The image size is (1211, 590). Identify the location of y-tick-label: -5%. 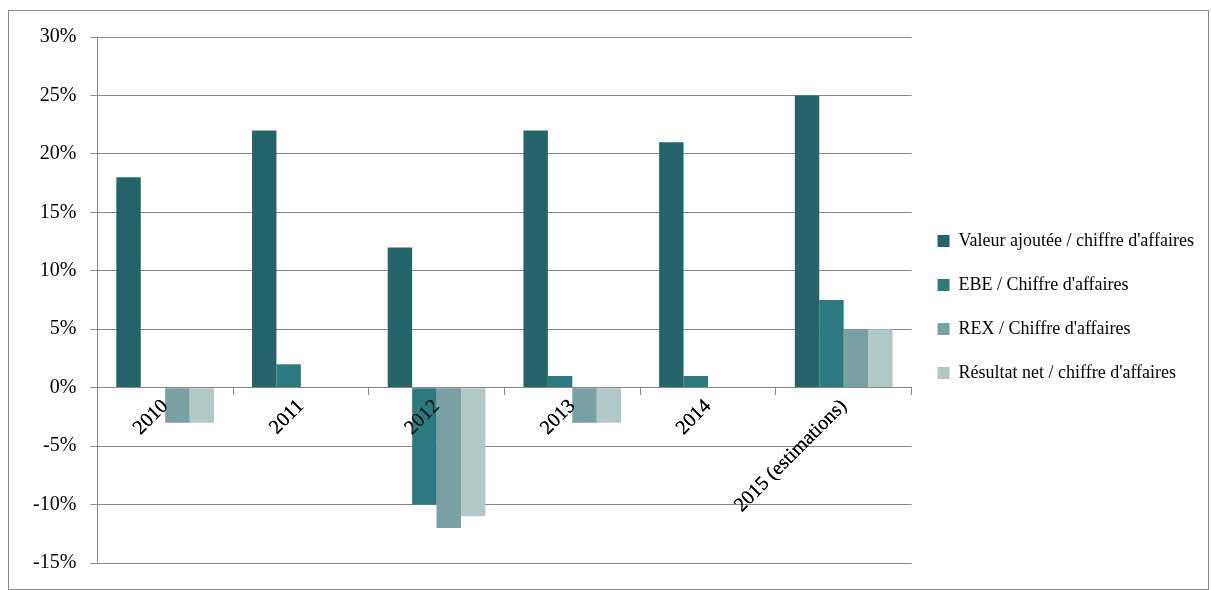
(59, 444).